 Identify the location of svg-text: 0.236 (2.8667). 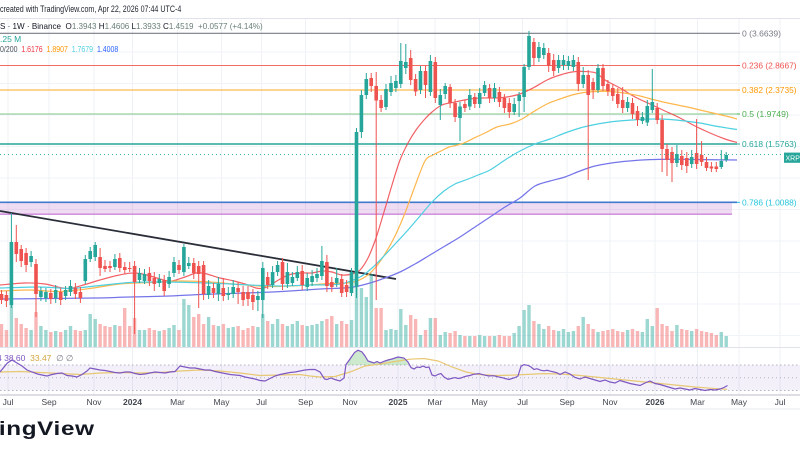
(769, 66).